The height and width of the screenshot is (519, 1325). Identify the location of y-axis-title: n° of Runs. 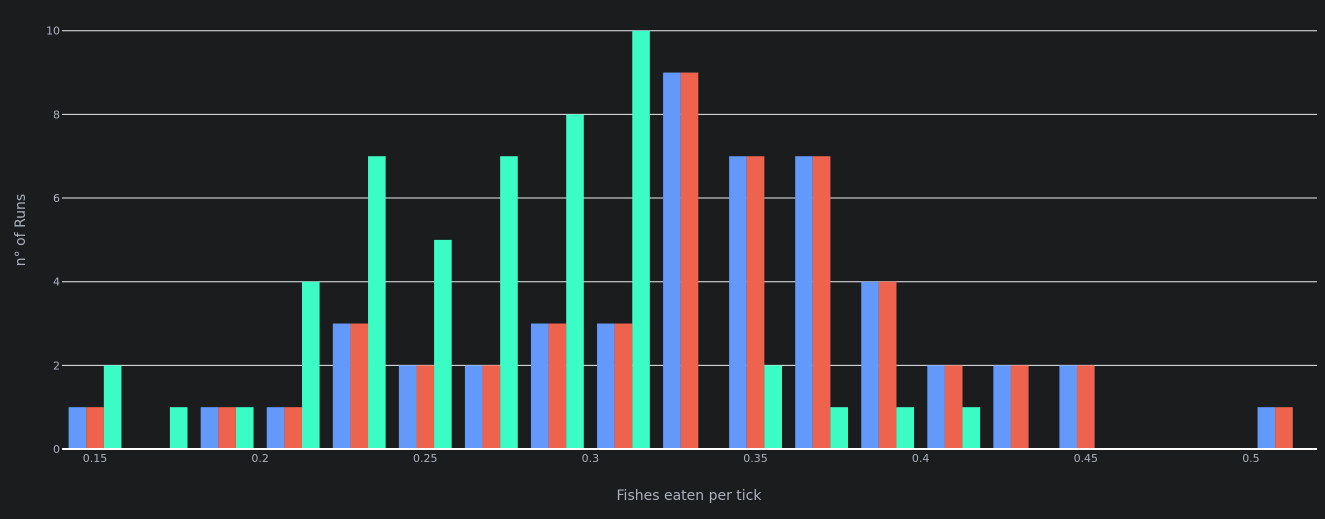
(21, 230).